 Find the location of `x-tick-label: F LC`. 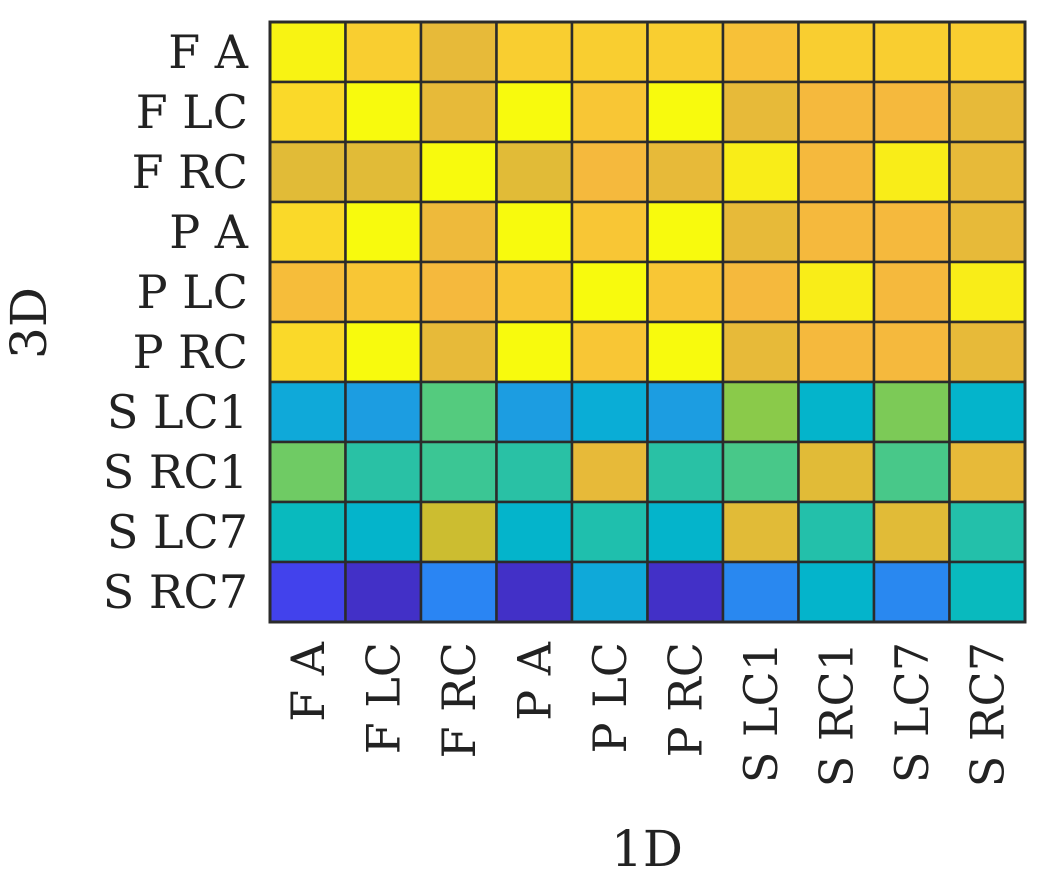

x-tick-label: F LC is located at coordinates (383, 698).